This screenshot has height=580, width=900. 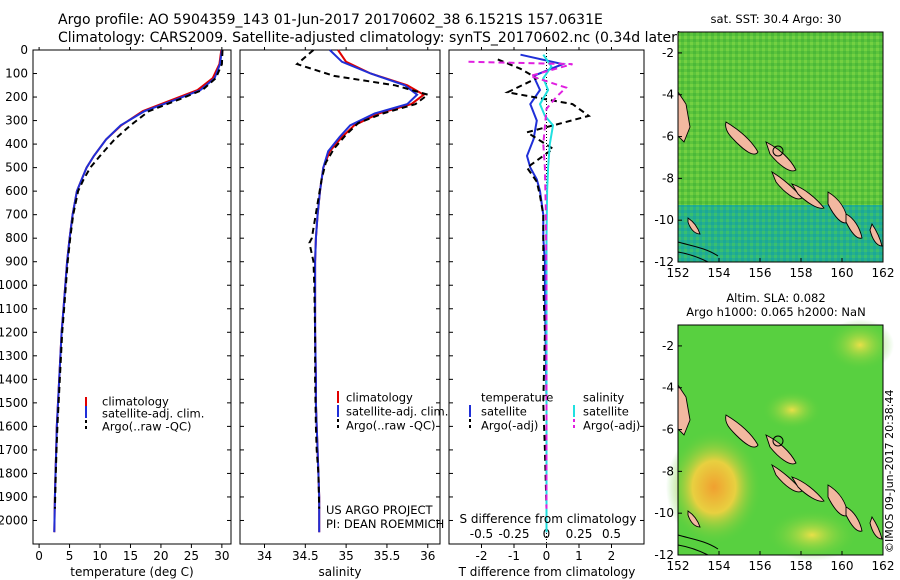 I want to click on y-tick-label: 1500, so click(x=14, y=403).